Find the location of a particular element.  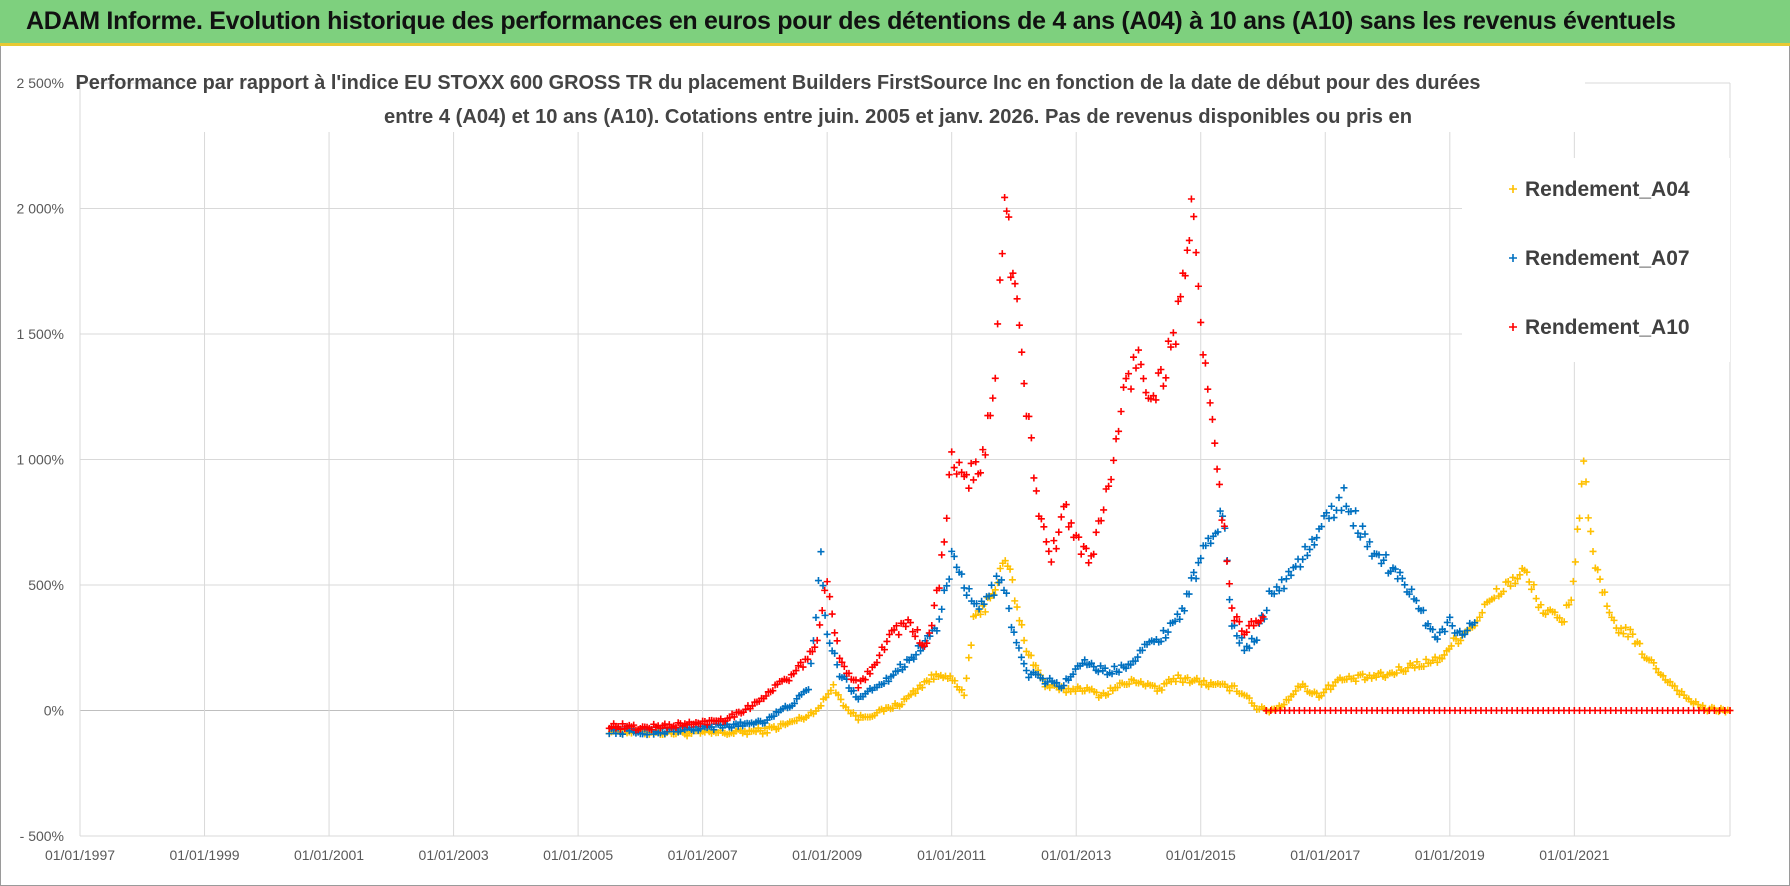

x-tick-label: 01/01/2013 is located at coordinates (1076, 855).